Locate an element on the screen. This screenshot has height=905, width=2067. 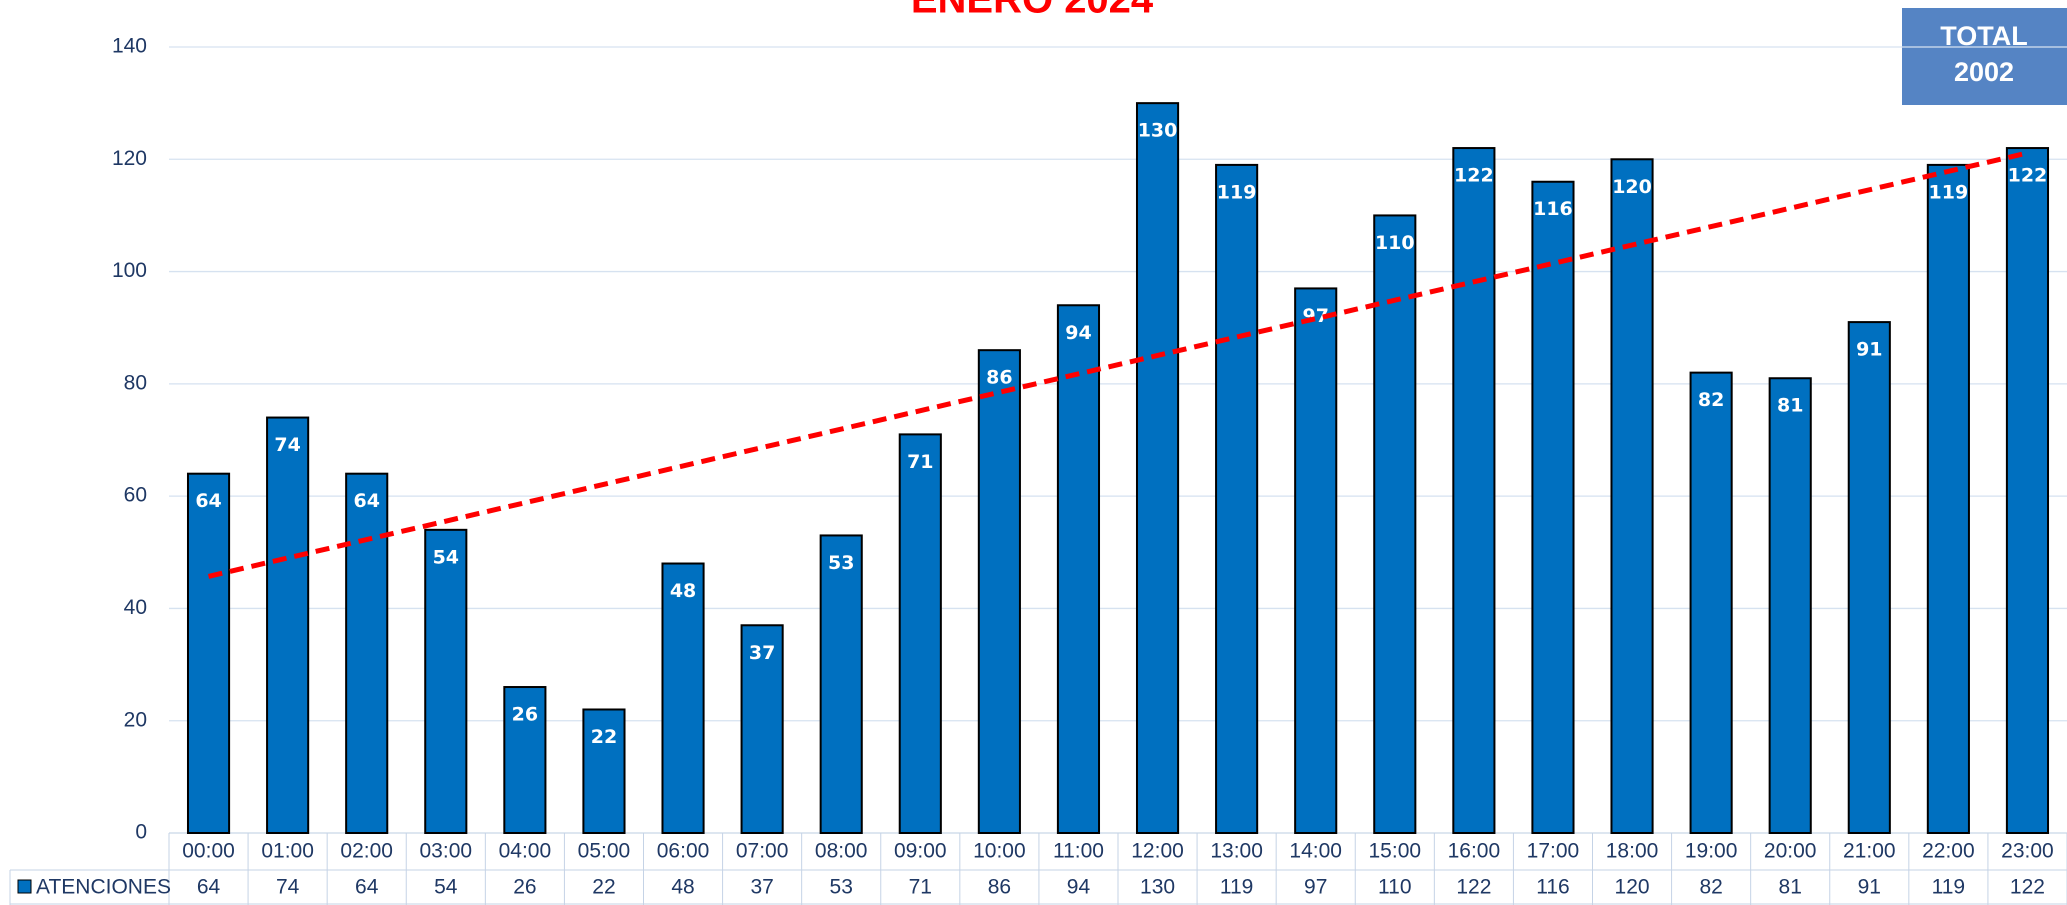
table-value: 97 is located at coordinates (1315, 887).